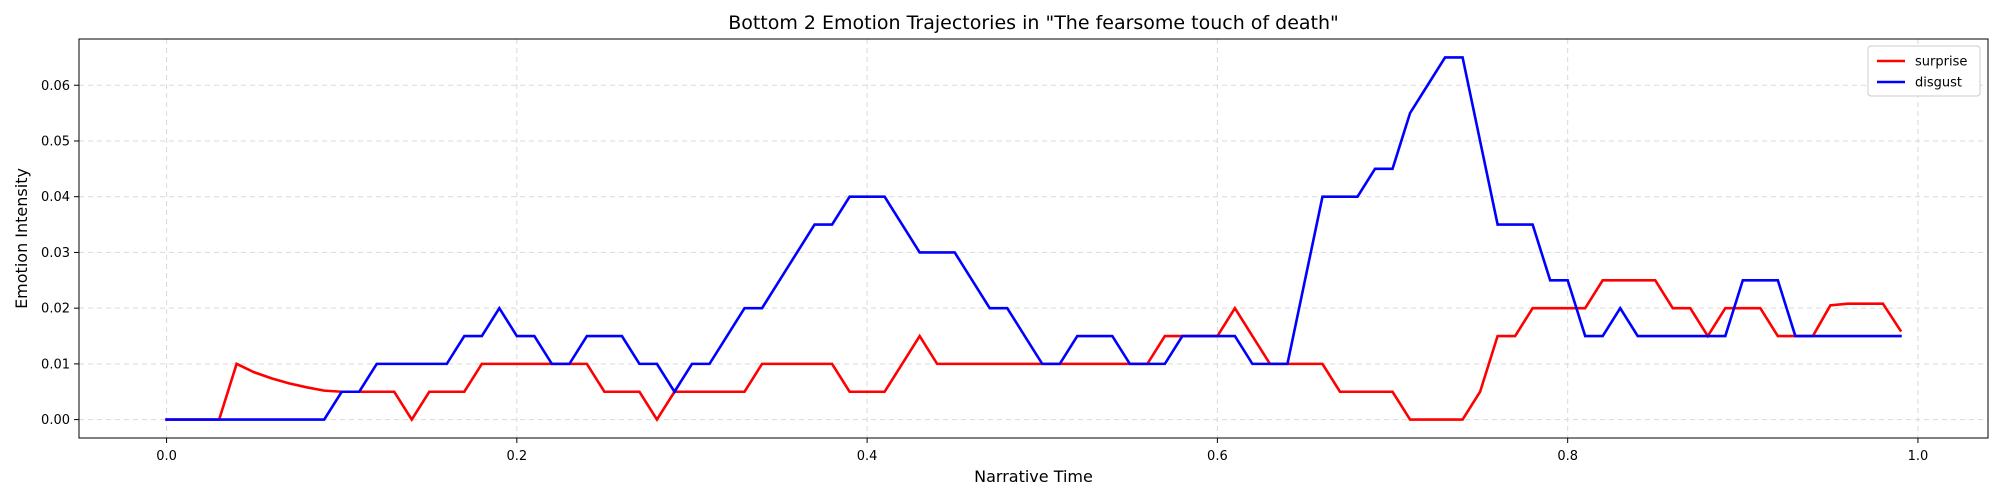 The width and height of the screenshot is (2000, 500). I want to click on x-axis-label: Narrative Time, so click(1033, 476).